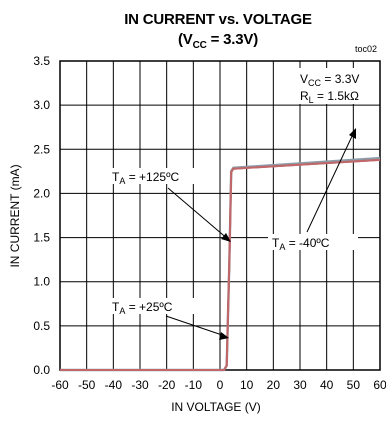  What do you see at coordinates (354, 385) in the screenshot?
I see `x-tick-label: 50` at bounding box center [354, 385].